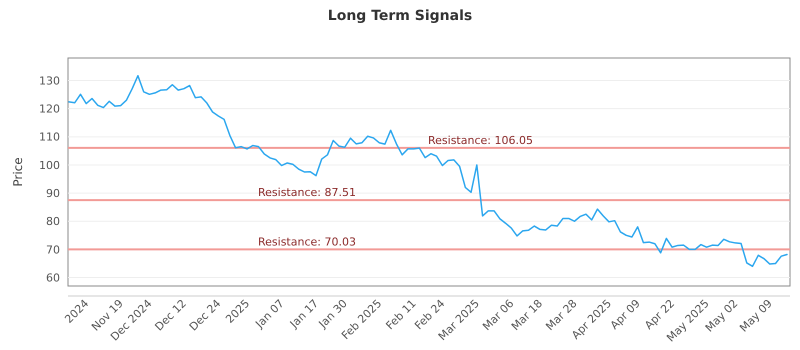 The width and height of the screenshot is (800, 350). What do you see at coordinates (53, 193) in the screenshot?
I see `y-tick-label: 90` at bounding box center [53, 193].